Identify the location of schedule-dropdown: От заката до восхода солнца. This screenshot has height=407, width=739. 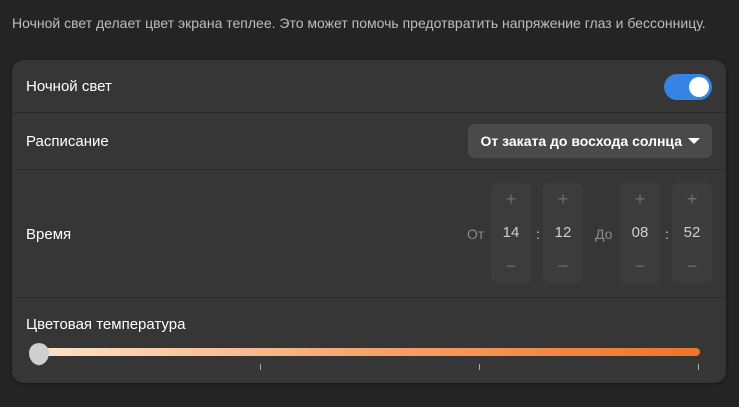
(590, 141).